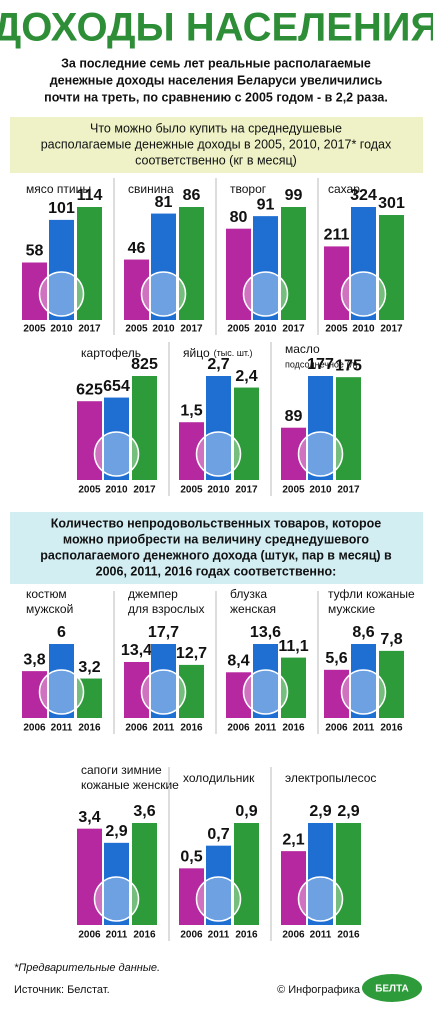 This screenshot has width=433, height=1024. What do you see at coordinates (246, 811) in the screenshot?
I see `value-label: 0,9` at bounding box center [246, 811].